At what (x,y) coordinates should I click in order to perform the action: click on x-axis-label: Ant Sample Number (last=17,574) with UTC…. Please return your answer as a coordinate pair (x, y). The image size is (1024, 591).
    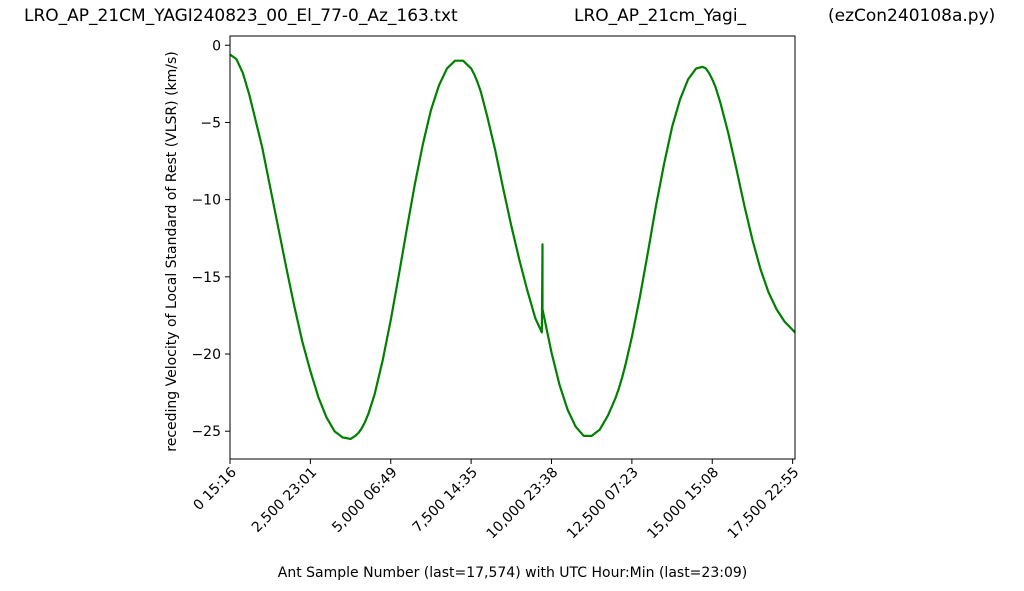
    Looking at the image, I should click on (512, 573).